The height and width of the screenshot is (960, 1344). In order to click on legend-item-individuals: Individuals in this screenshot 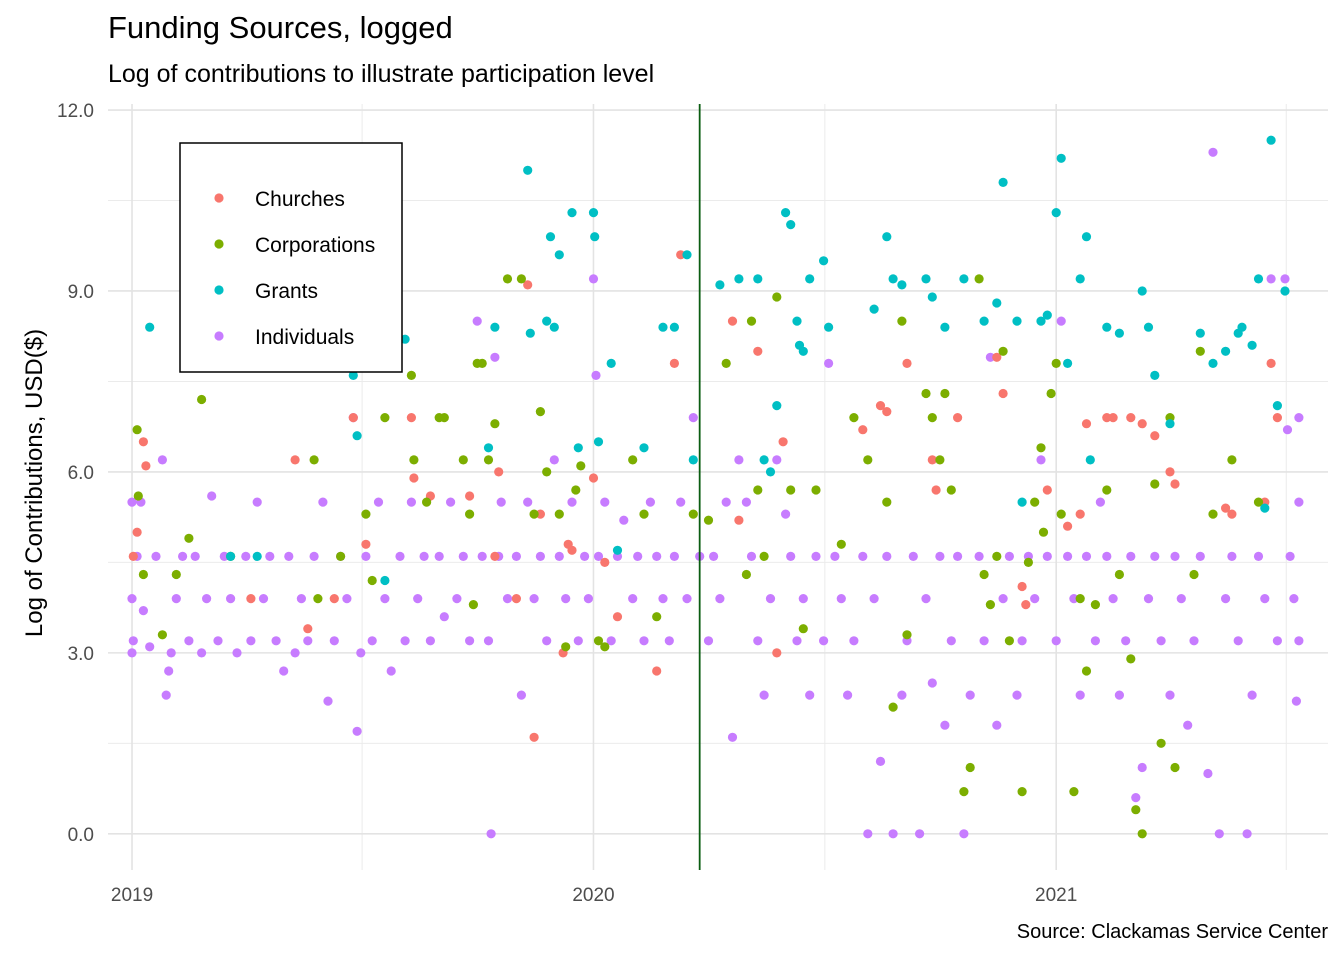, I will do `click(284, 337)`.